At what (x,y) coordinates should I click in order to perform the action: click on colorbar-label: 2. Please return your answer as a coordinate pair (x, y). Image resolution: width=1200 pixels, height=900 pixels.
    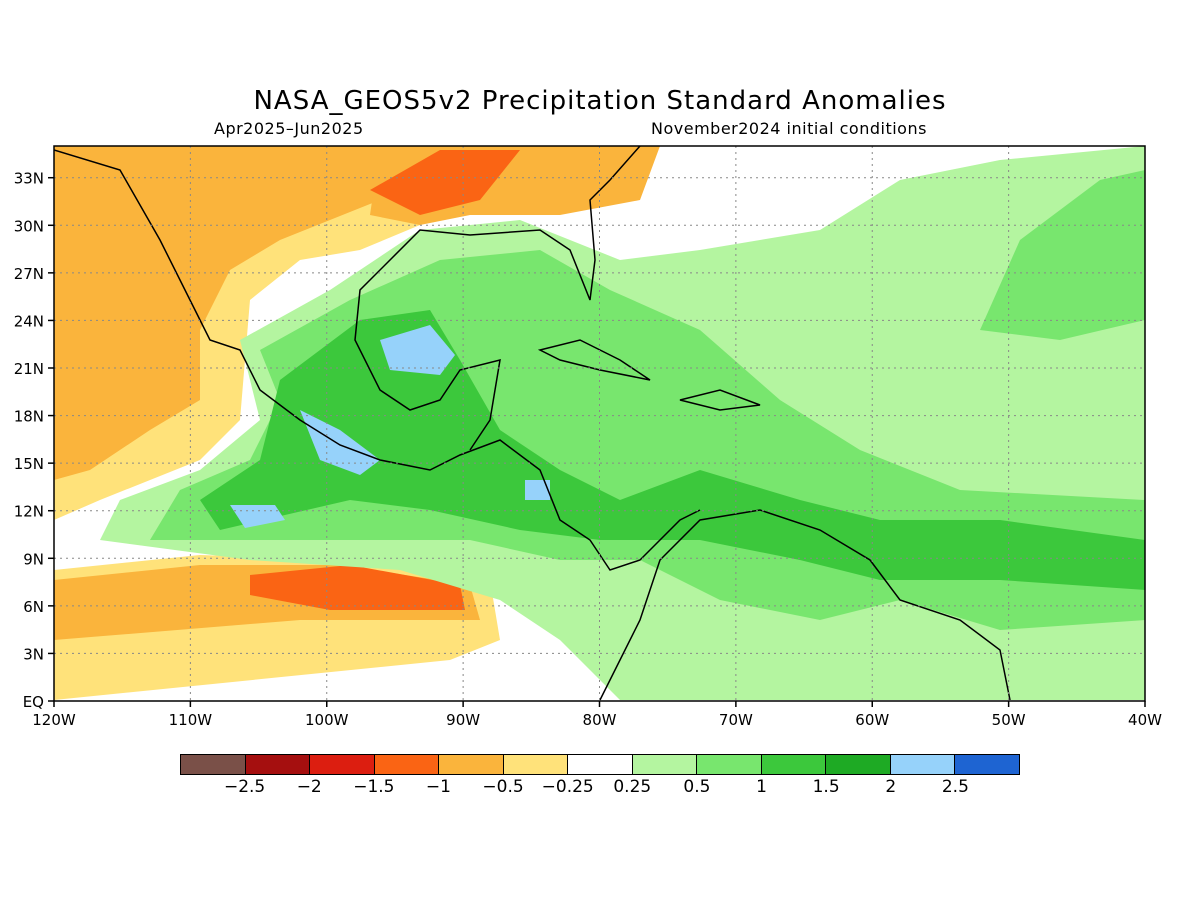
    Looking at the image, I should click on (891, 787).